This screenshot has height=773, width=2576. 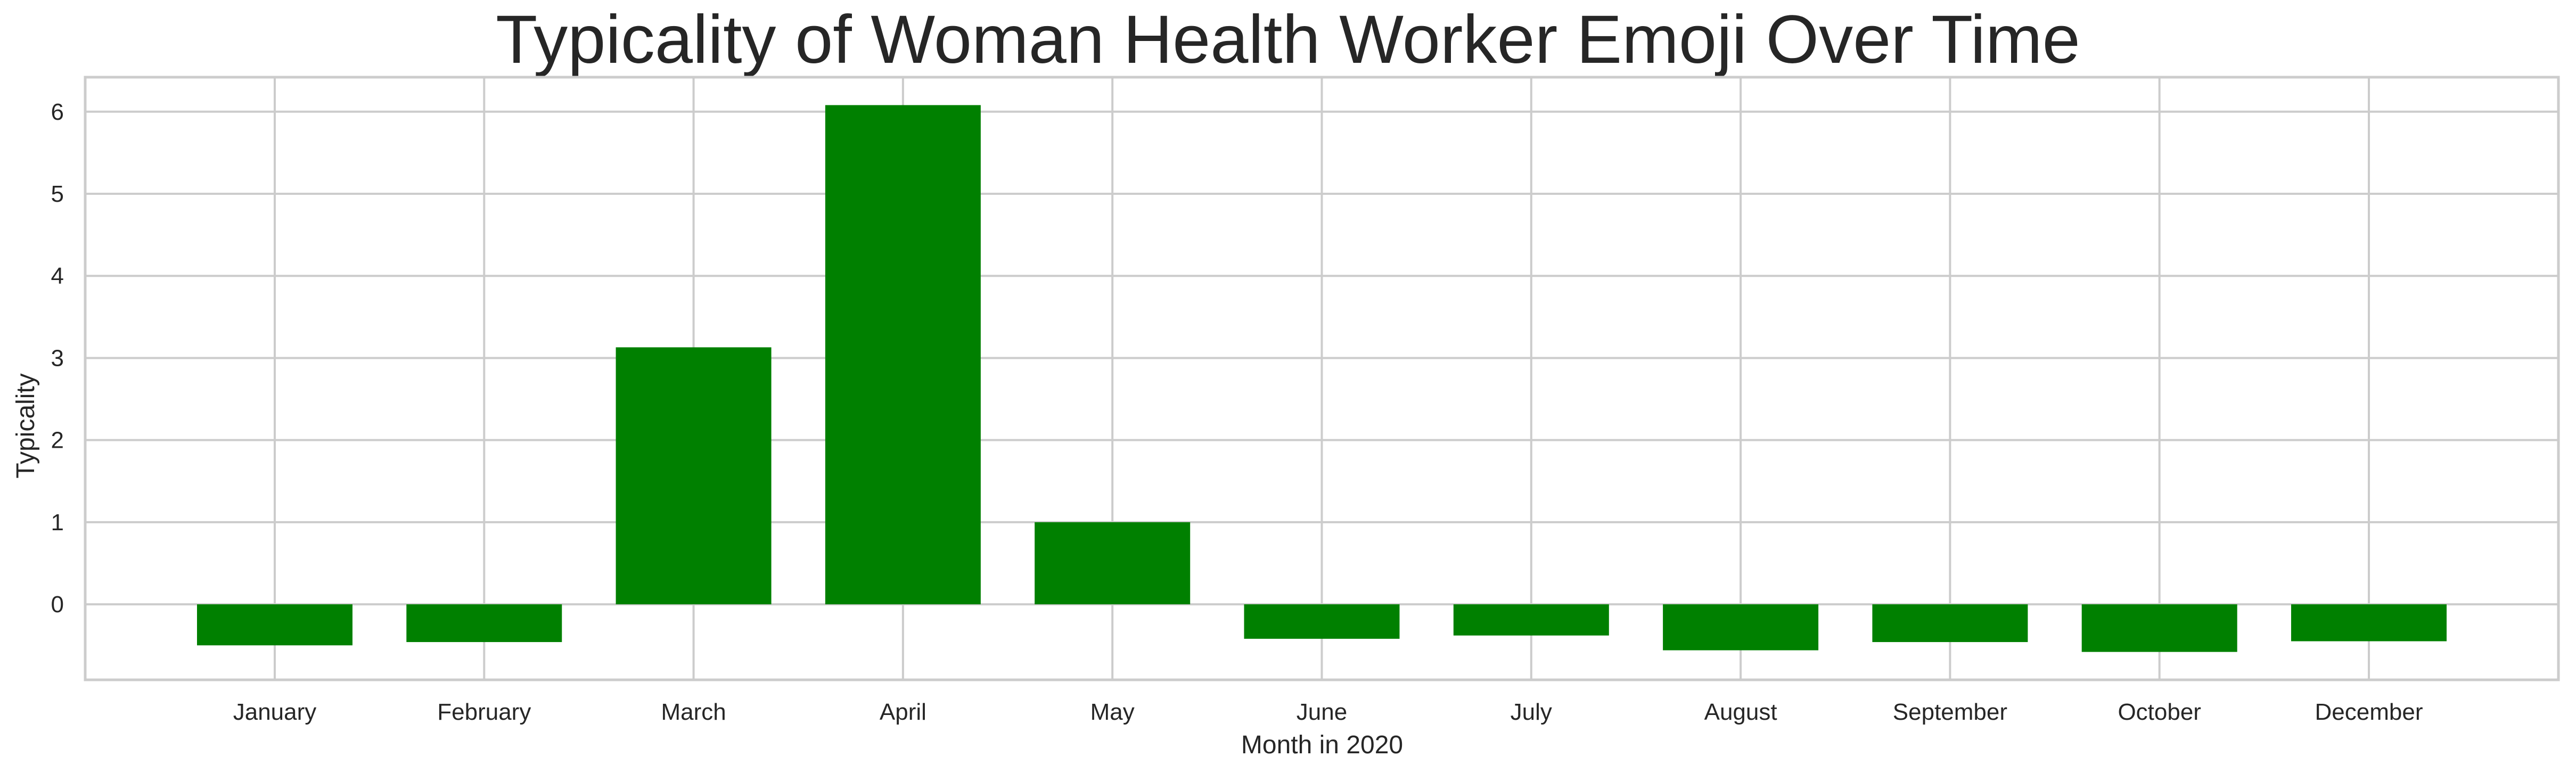 What do you see at coordinates (1531, 712) in the screenshot?
I see `x-tick-label: July` at bounding box center [1531, 712].